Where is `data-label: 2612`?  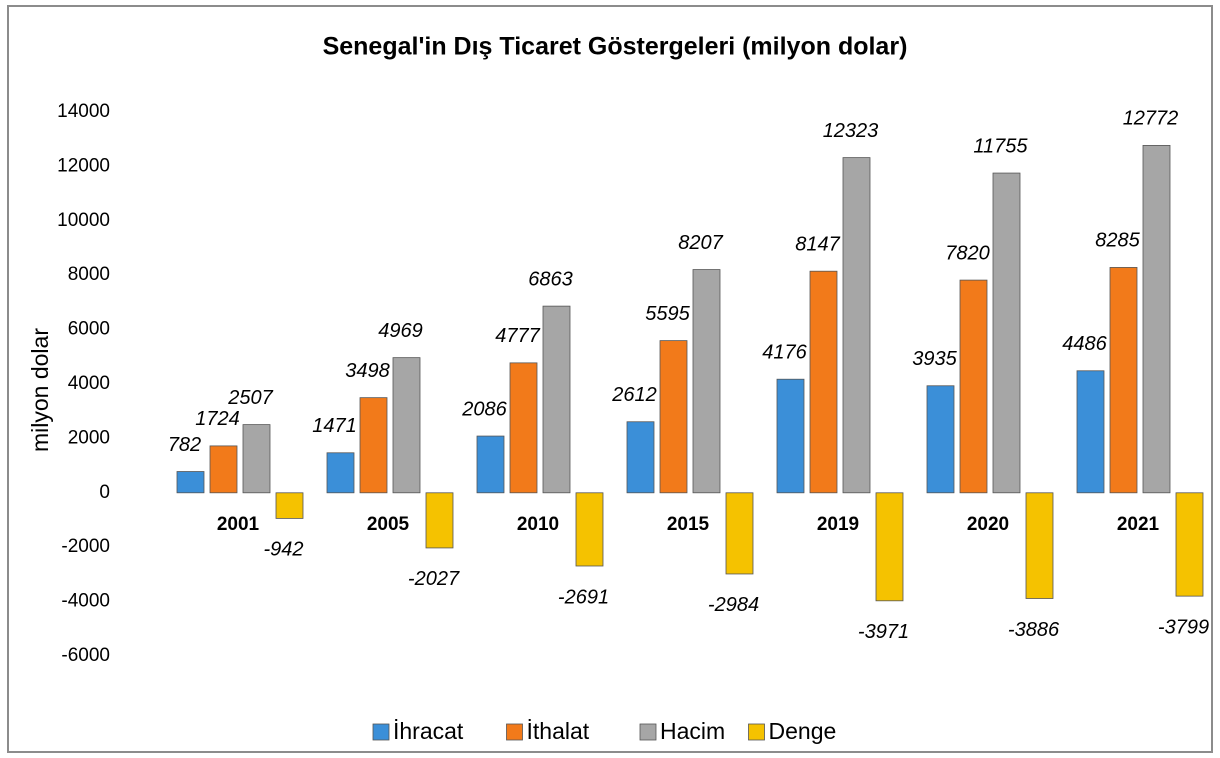 data-label: 2612 is located at coordinates (634, 395).